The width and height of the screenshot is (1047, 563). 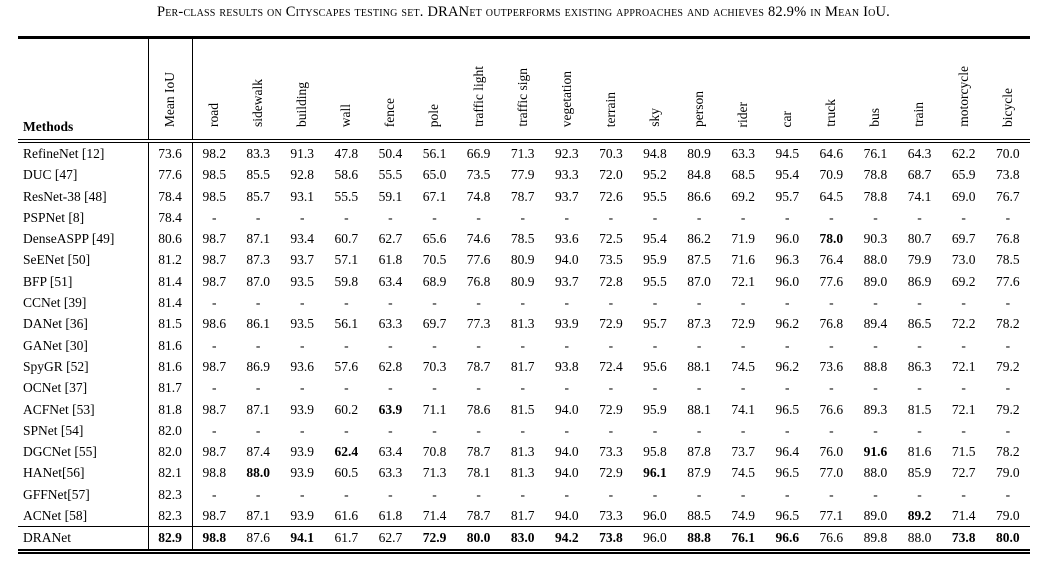 I want to click on value-cell: 69.2, so click(x=743, y=196).